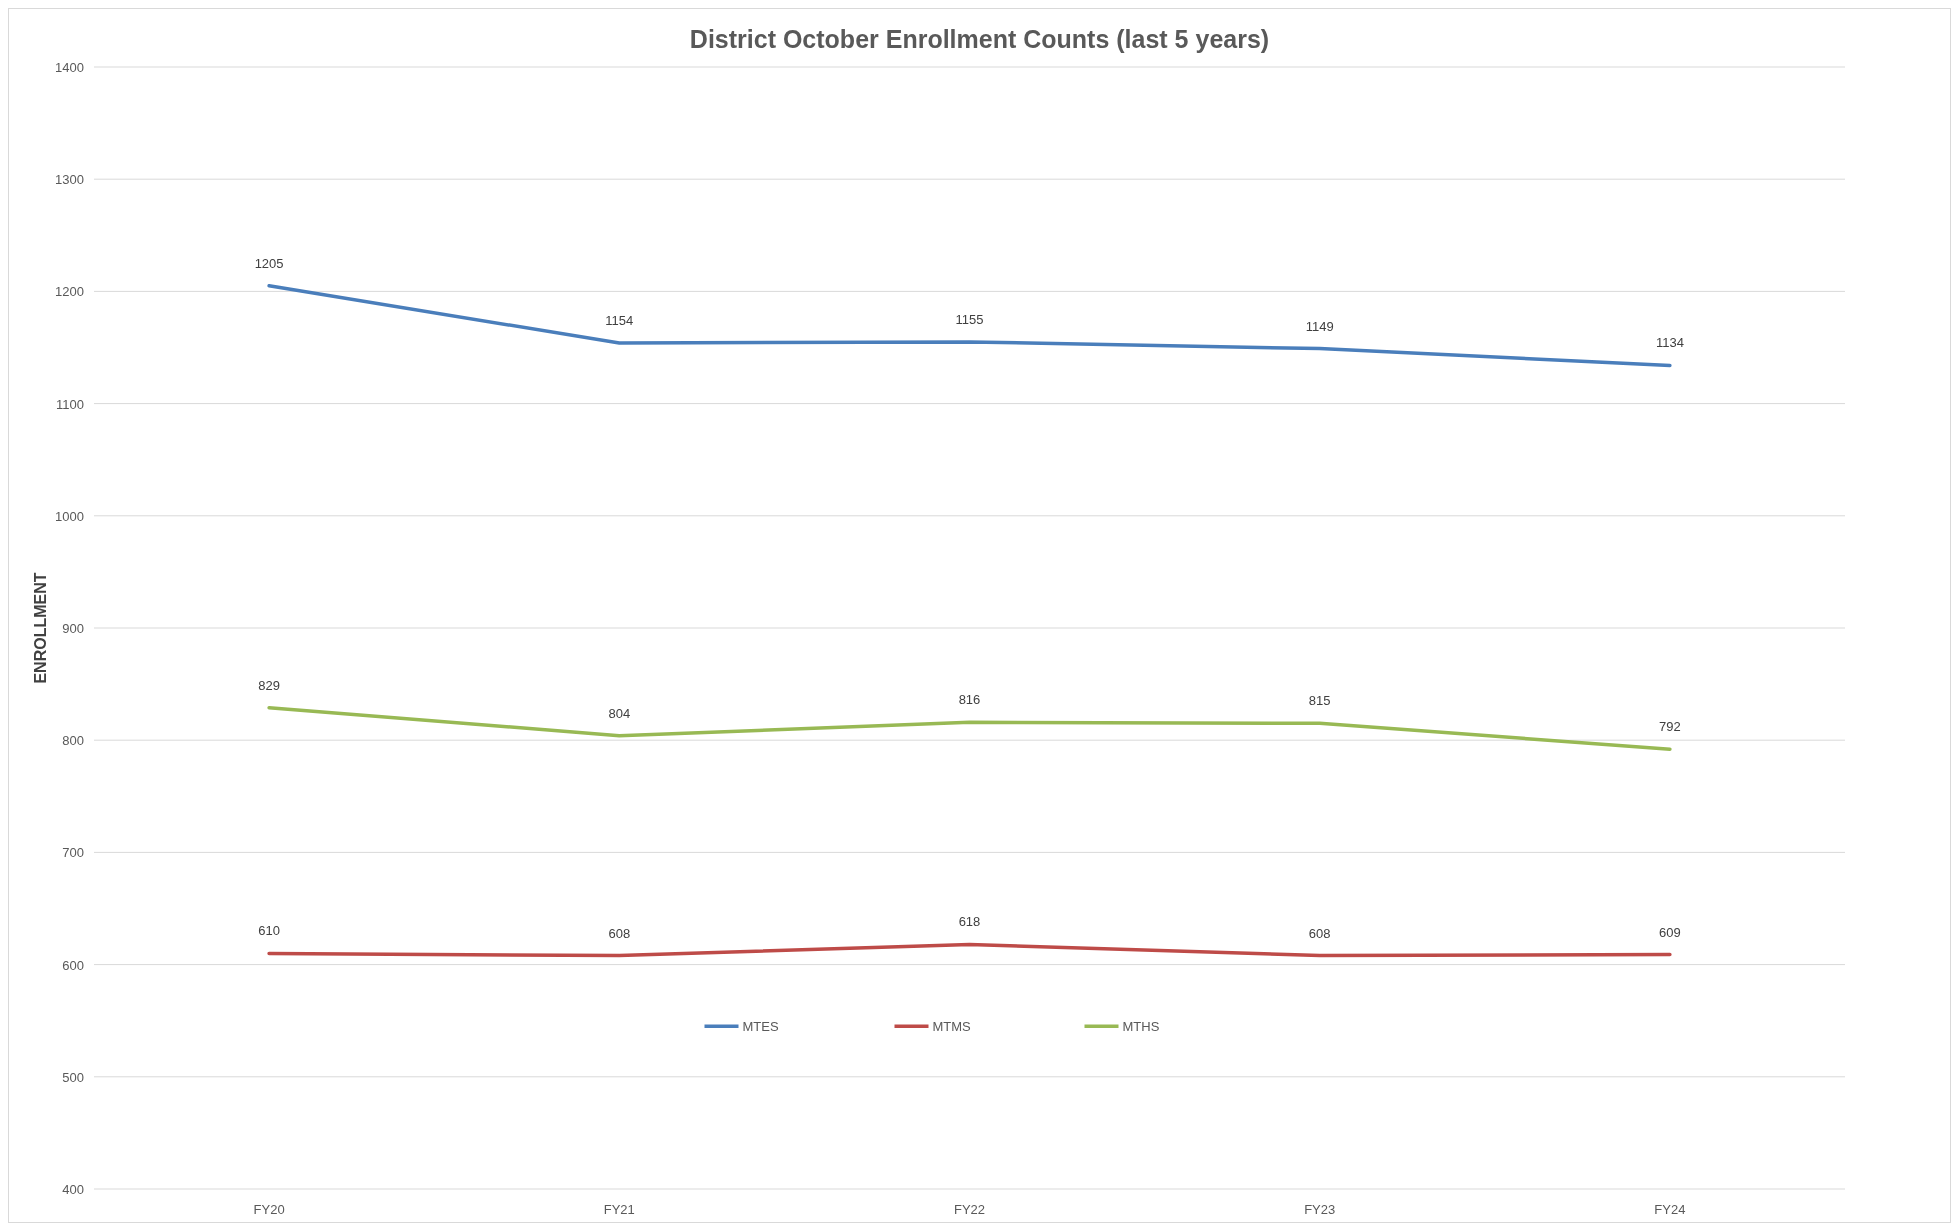 The image size is (1959, 1231). What do you see at coordinates (619, 1209) in the screenshot?
I see `x-tick-label: FY21` at bounding box center [619, 1209].